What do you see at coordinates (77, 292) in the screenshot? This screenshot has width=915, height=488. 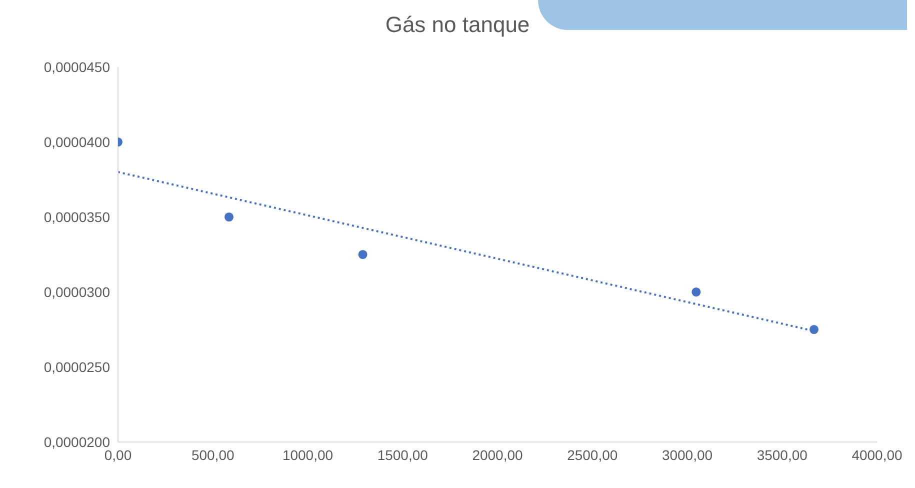 I see `y-tick-label: 0,0000300` at bounding box center [77, 292].